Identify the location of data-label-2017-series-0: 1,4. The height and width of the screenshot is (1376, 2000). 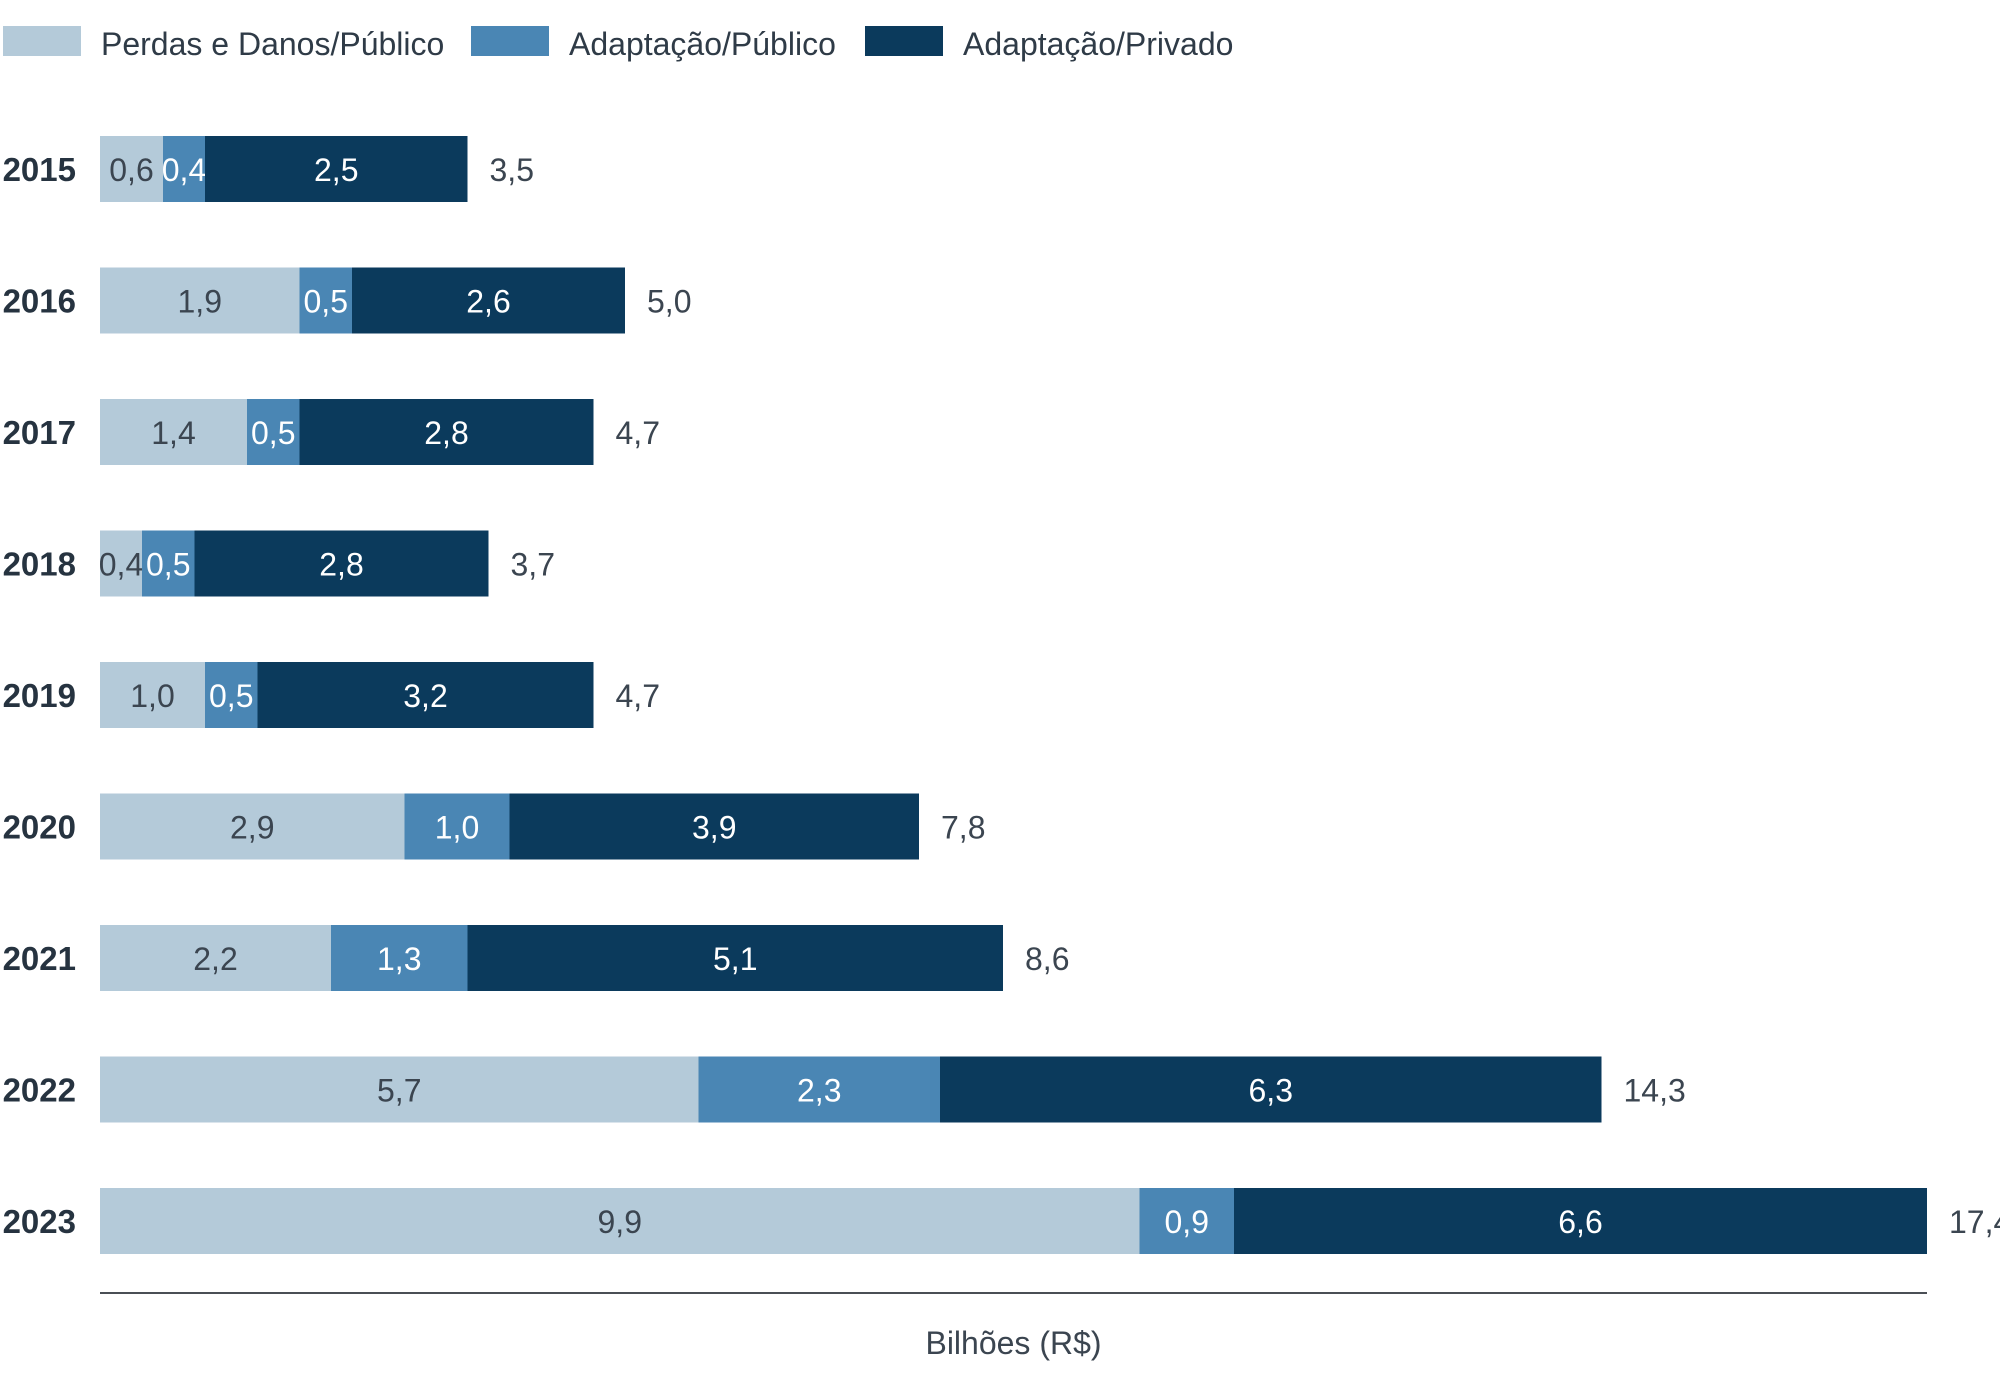
(173, 433).